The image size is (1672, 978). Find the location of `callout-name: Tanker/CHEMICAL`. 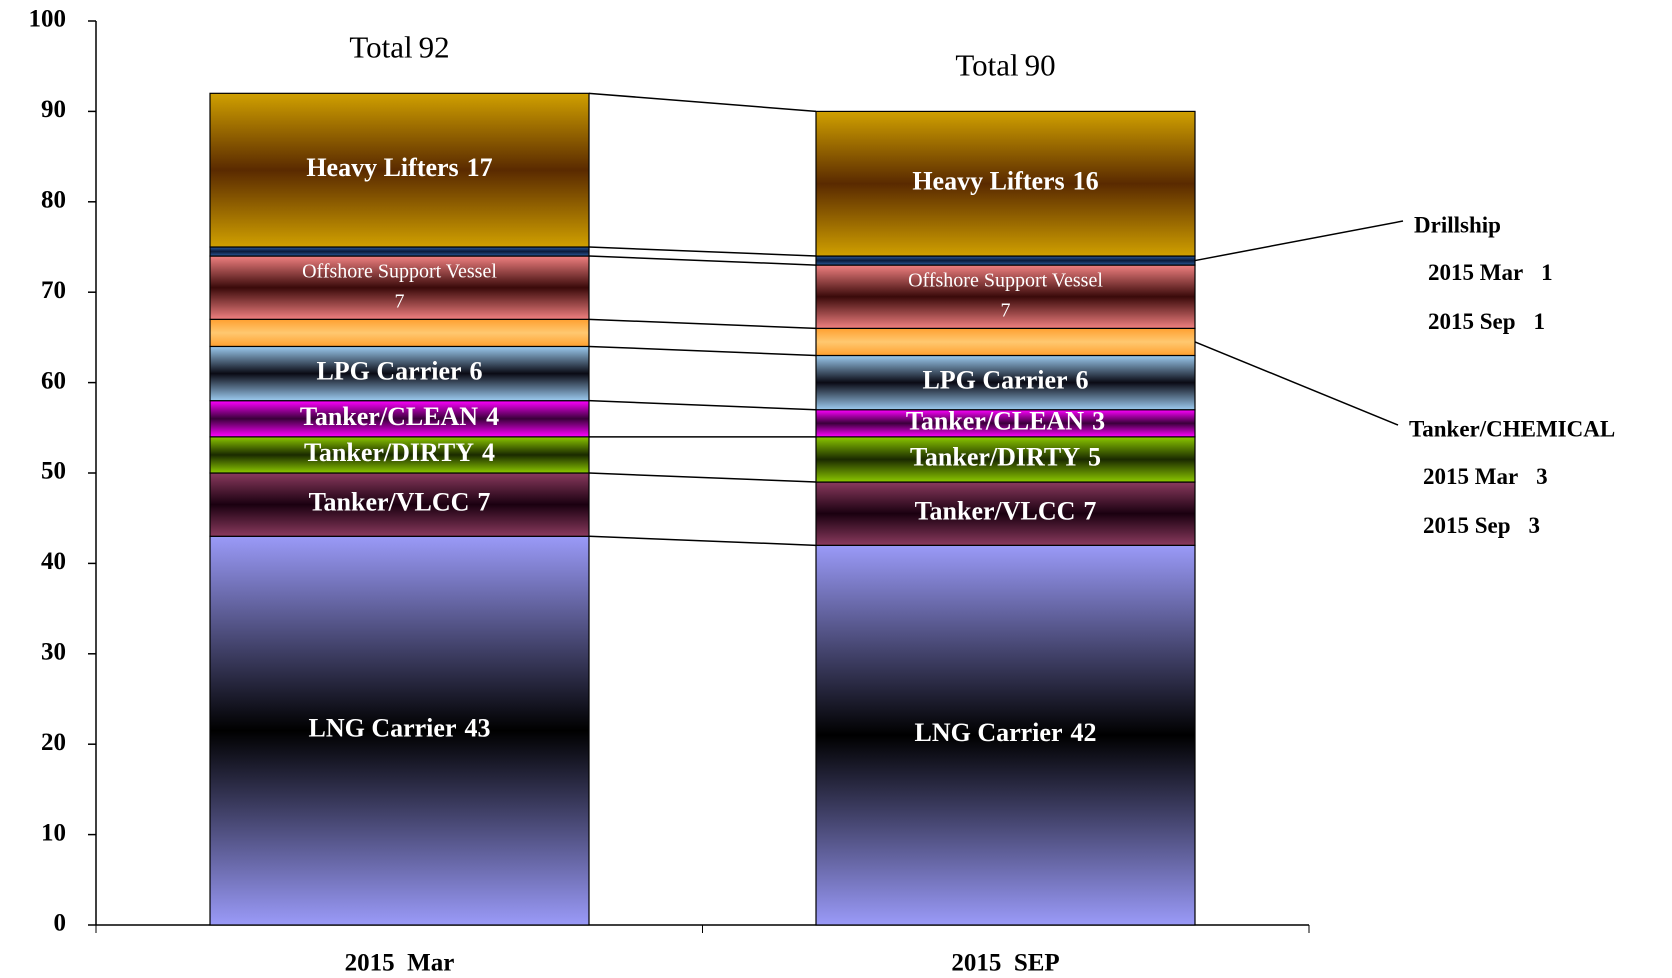

callout-name: Tanker/CHEMICAL is located at coordinates (1512, 428).